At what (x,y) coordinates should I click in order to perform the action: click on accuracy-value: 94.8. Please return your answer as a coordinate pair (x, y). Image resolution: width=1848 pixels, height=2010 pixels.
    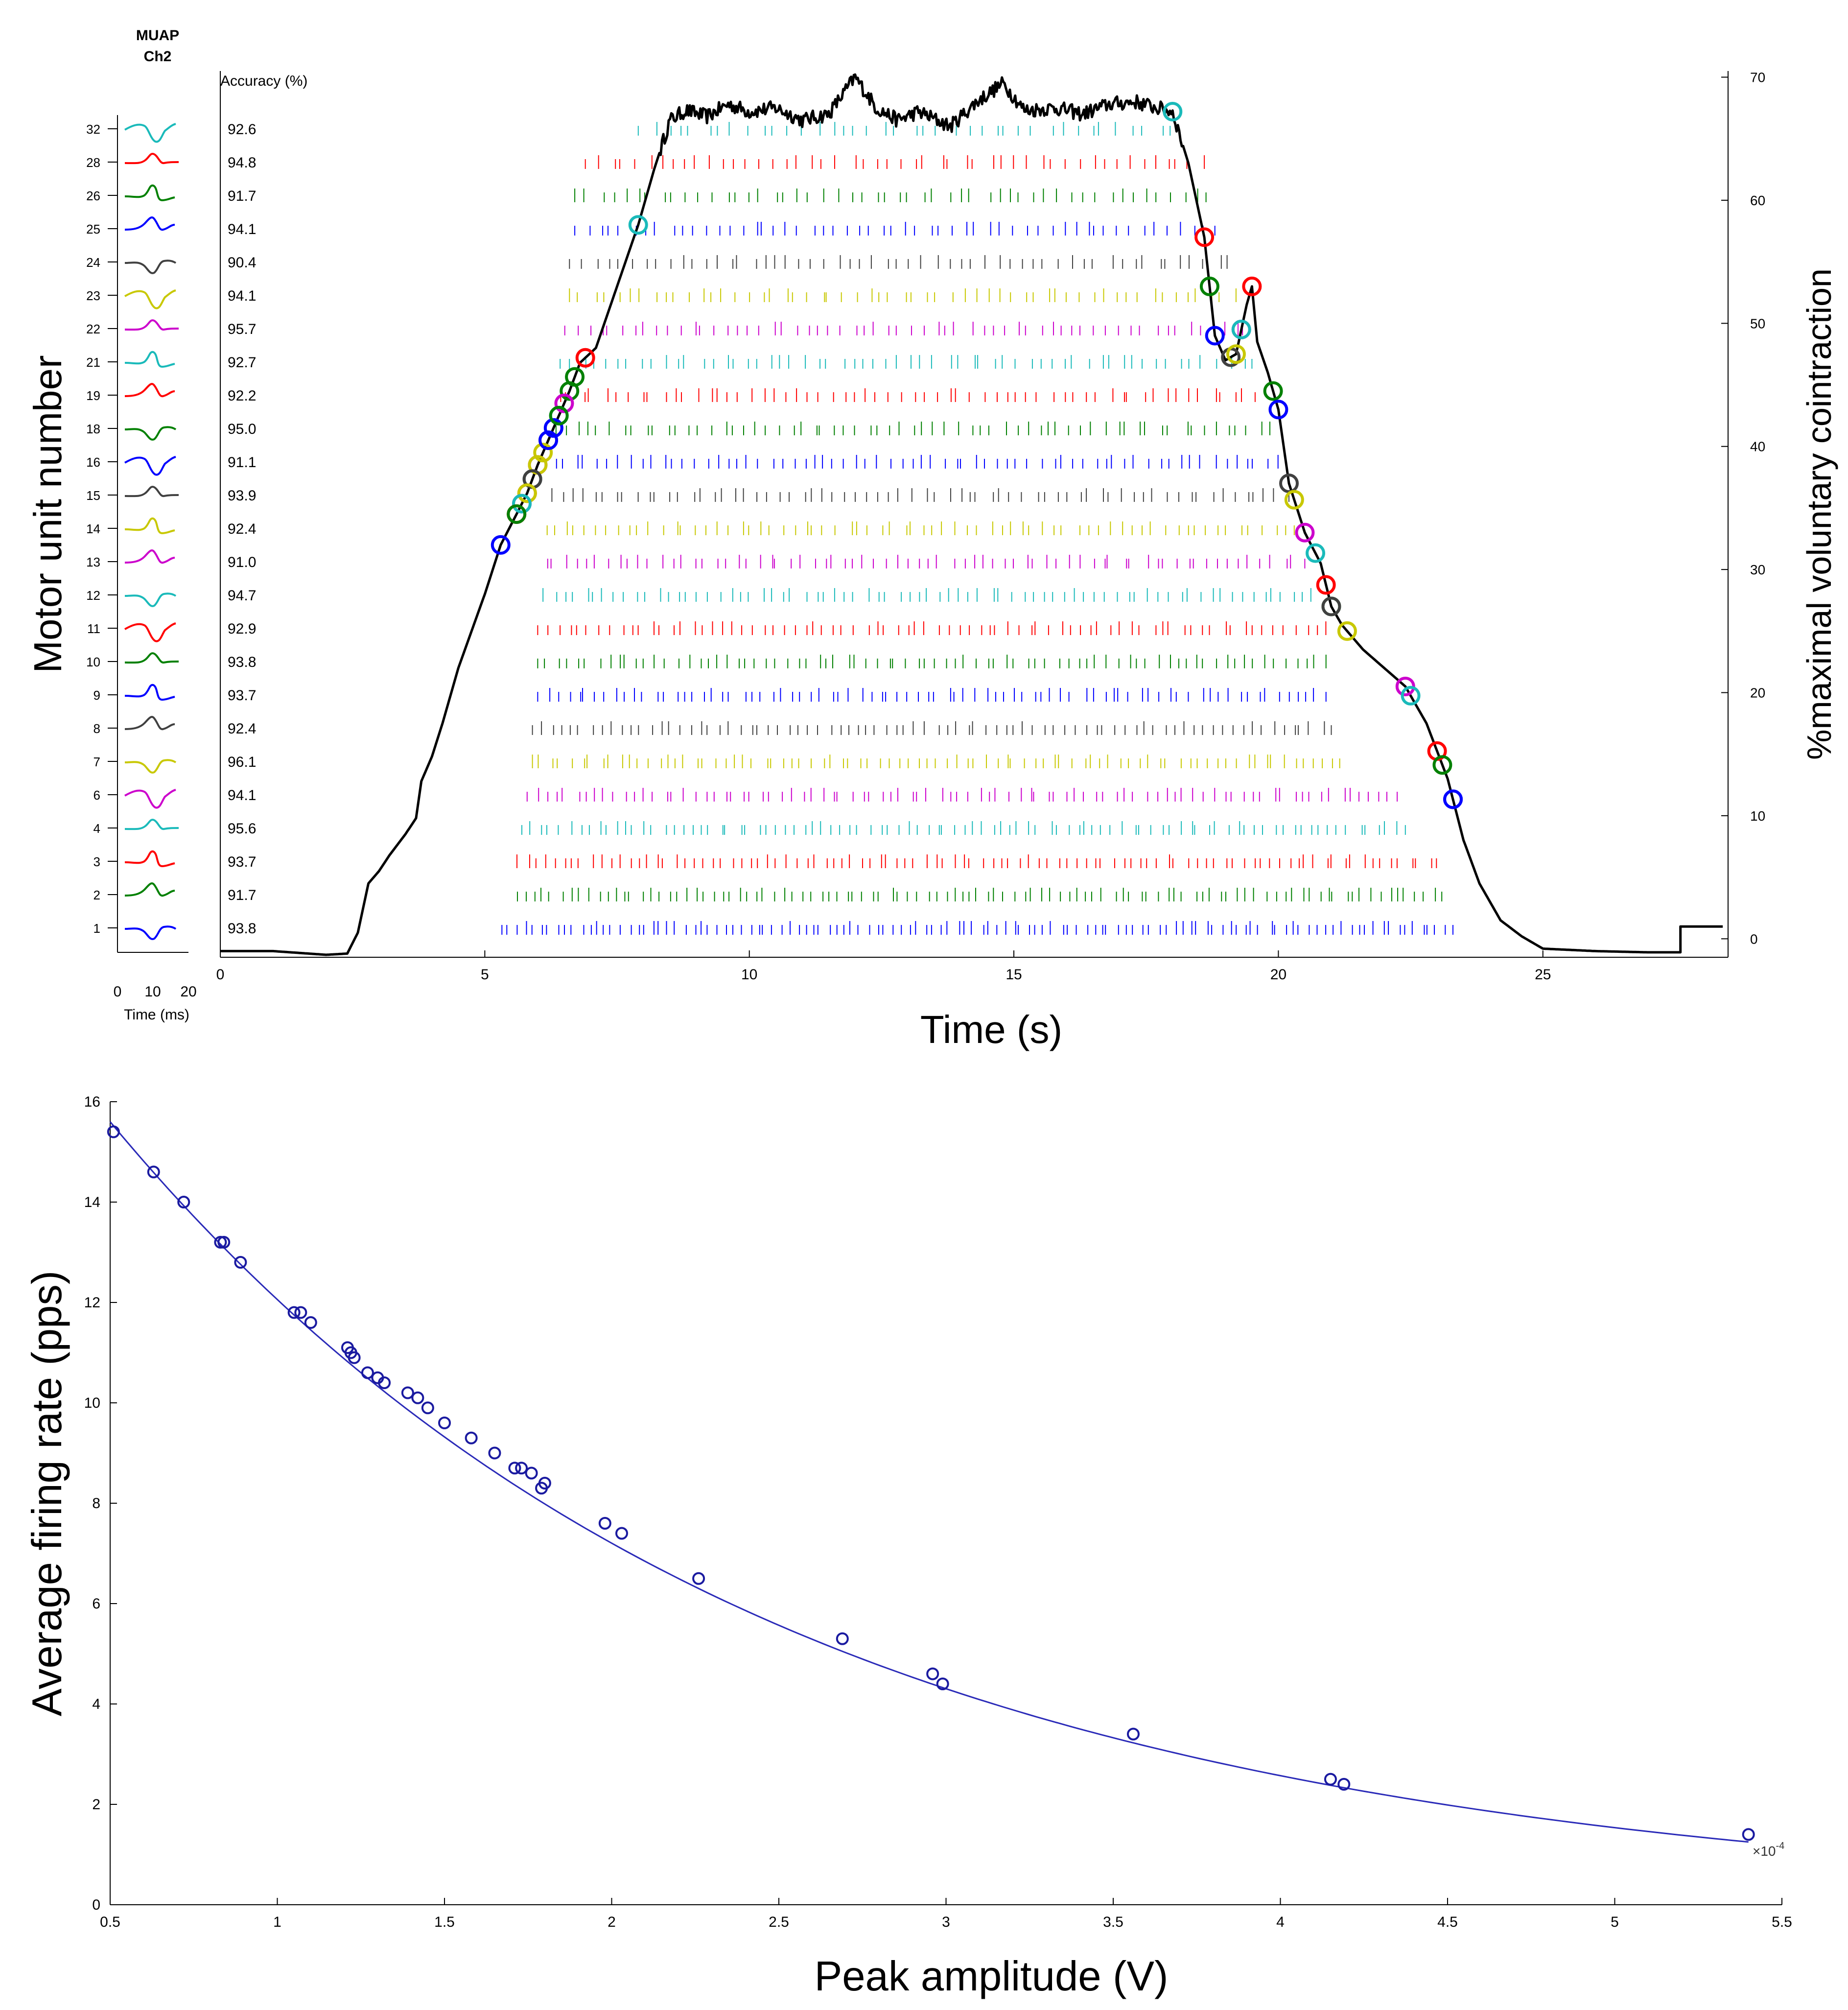
    Looking at the image, I should click on (242, 163).